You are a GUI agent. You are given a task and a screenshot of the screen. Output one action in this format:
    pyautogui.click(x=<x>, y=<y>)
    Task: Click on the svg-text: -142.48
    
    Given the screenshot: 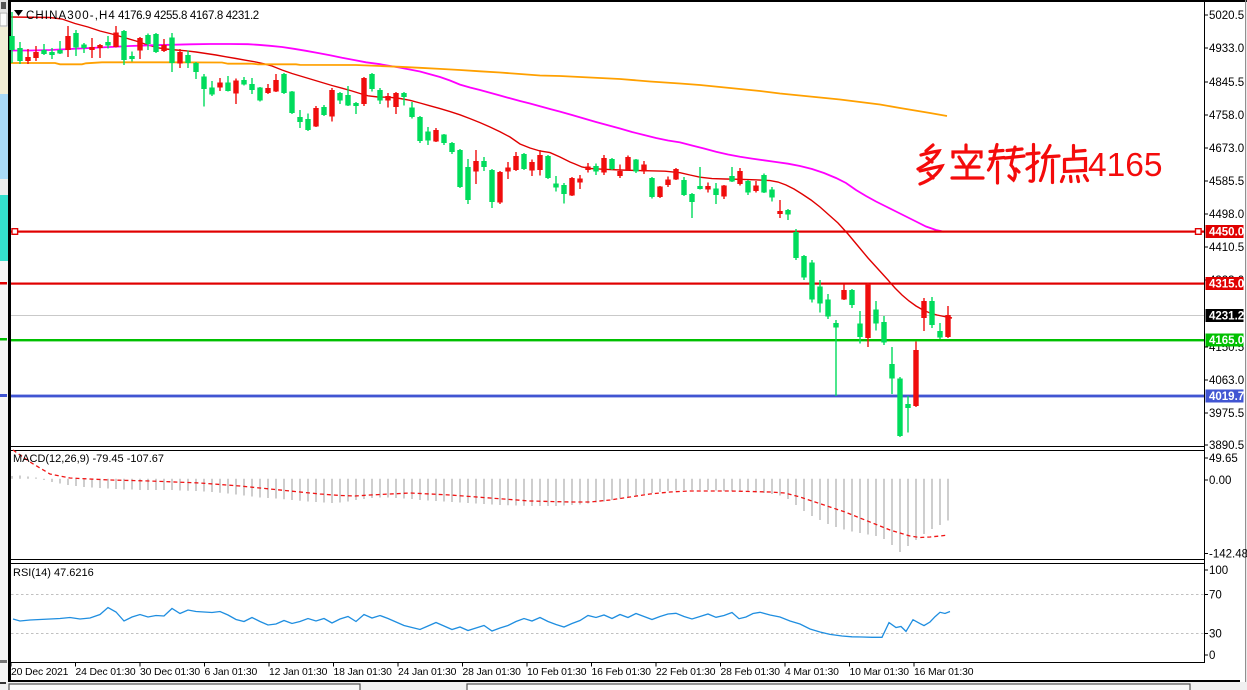 What is the action you would take?
    pyautogui.click(x=1228, y=555)
    